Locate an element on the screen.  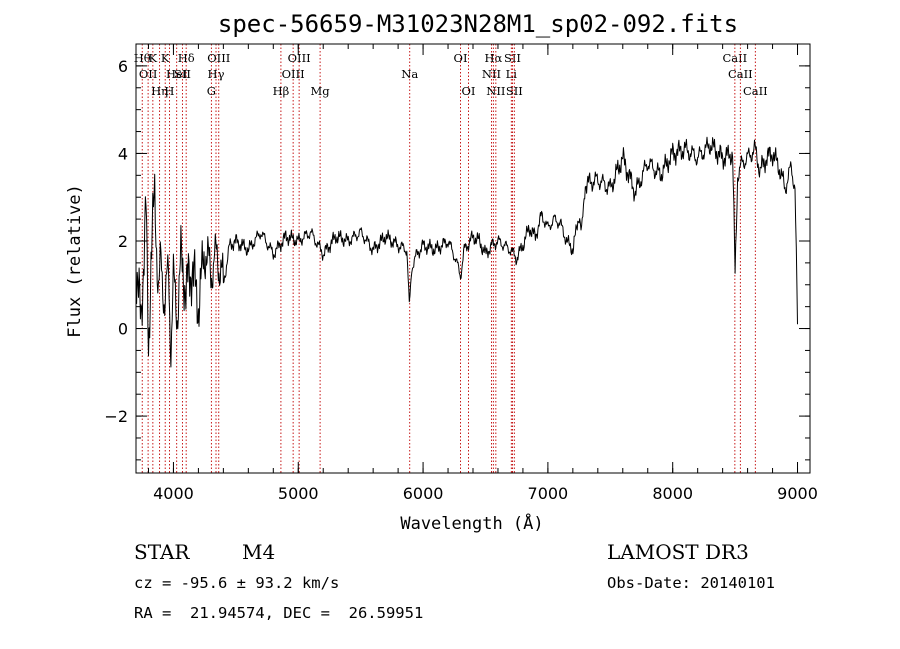
line-label-9: G is located at coordinates (211, 91).